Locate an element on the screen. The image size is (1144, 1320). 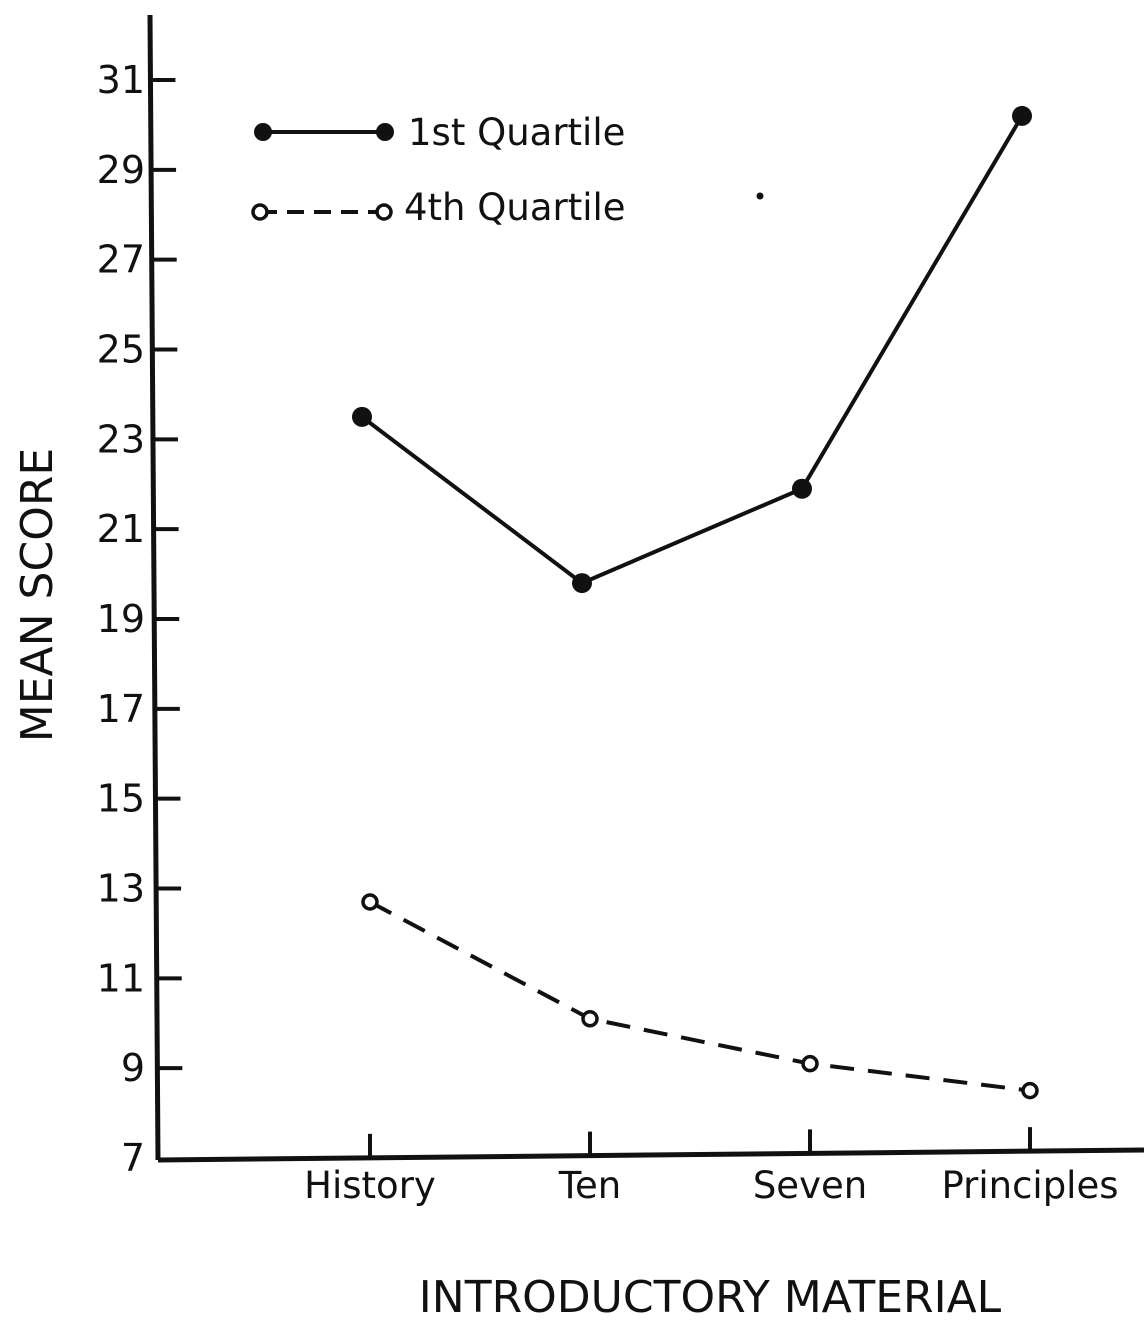
legend-marker-4th-quartile-left is located at coordinates (260, 212).